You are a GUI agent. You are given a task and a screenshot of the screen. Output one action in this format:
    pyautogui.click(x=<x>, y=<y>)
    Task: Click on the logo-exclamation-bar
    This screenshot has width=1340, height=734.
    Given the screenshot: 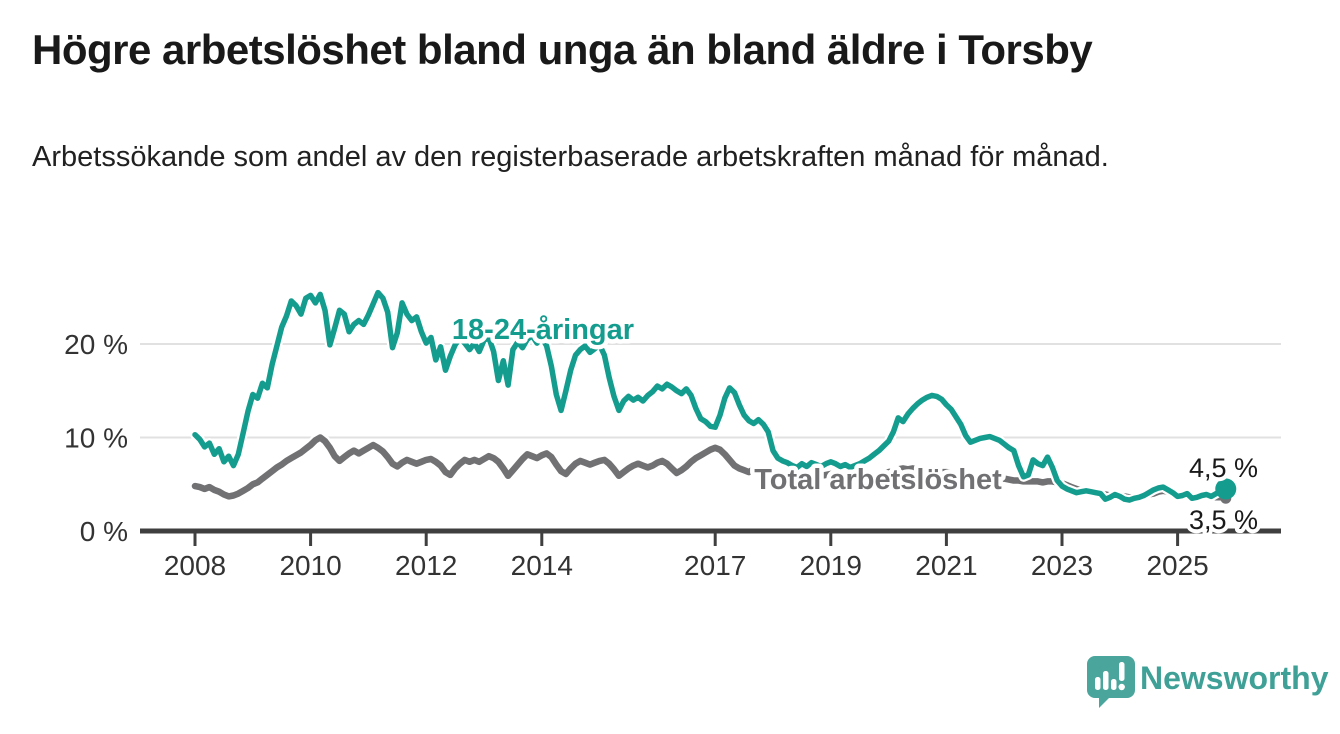 What is the action you would take?
    pyautogui.click(x=1122, y=671)
    